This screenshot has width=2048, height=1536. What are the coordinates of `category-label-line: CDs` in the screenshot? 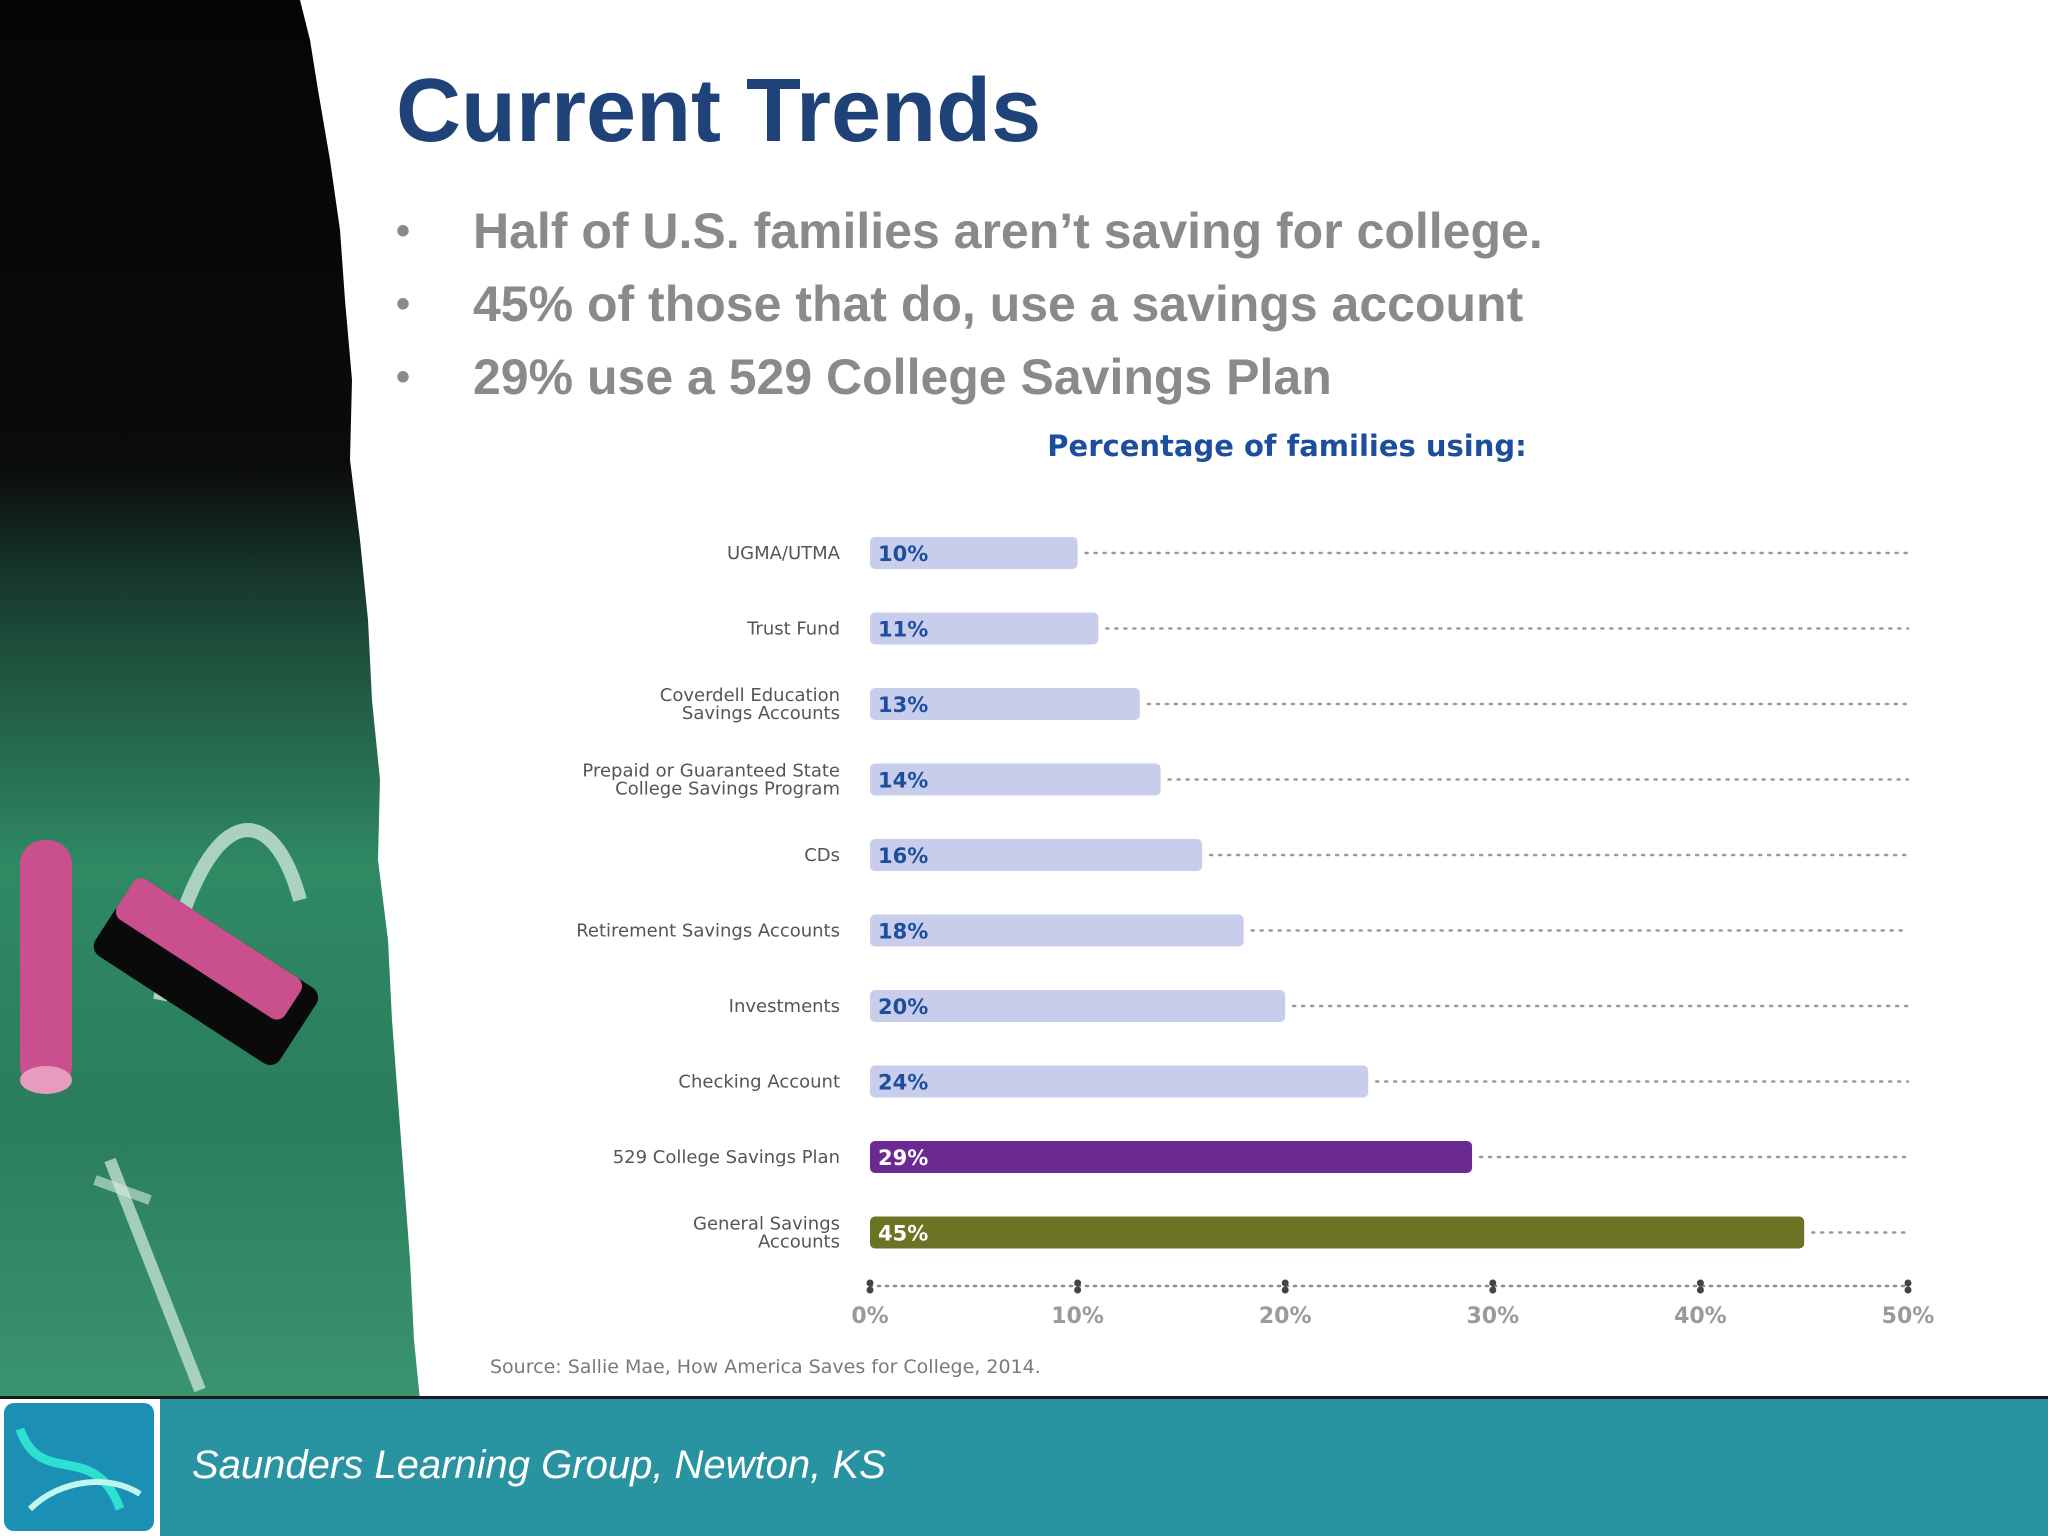 It's located at (822, 855).